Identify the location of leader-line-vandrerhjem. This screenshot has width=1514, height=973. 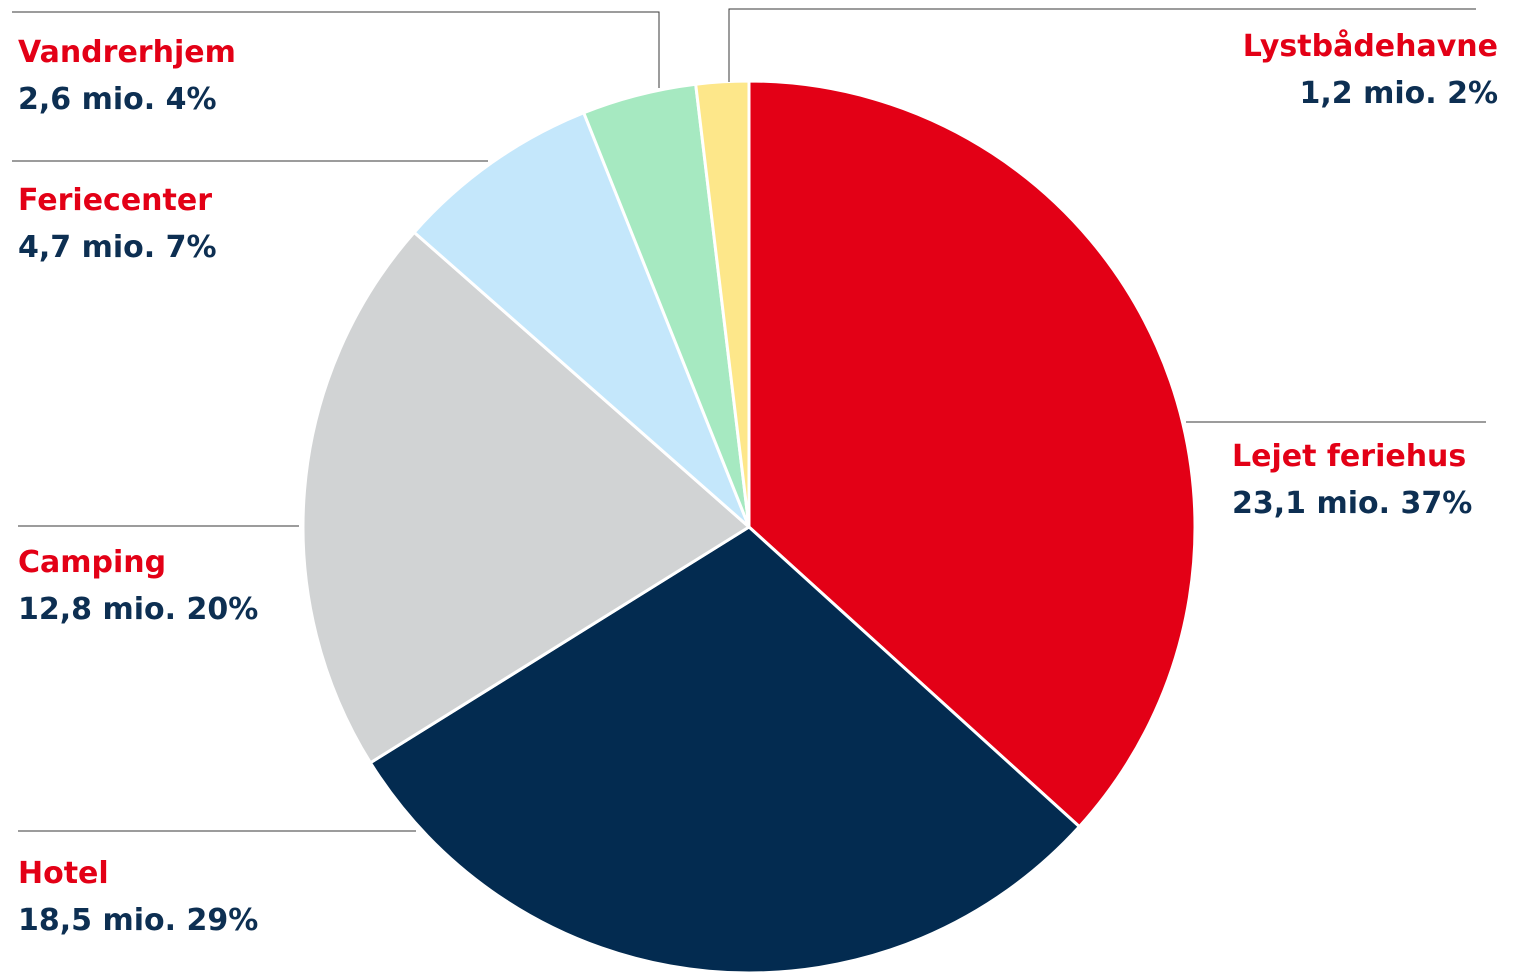
(336, 49).